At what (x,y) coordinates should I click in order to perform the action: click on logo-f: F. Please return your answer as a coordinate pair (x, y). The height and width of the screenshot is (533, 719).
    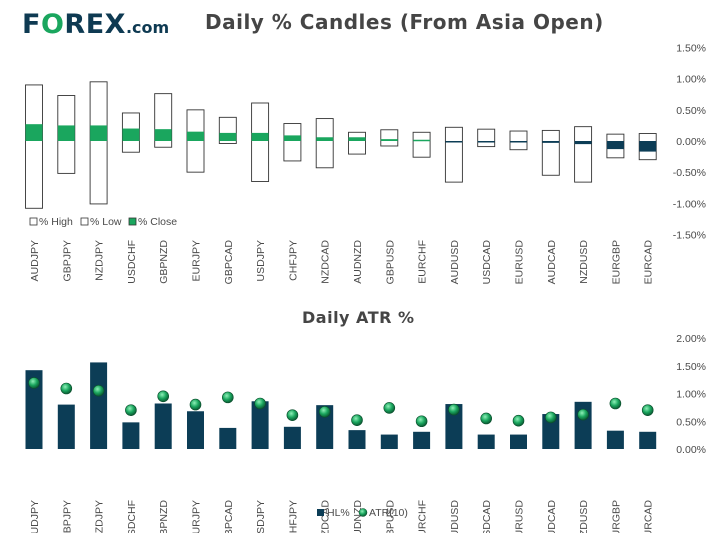
    Looking at the image, I should click on (31, 24).